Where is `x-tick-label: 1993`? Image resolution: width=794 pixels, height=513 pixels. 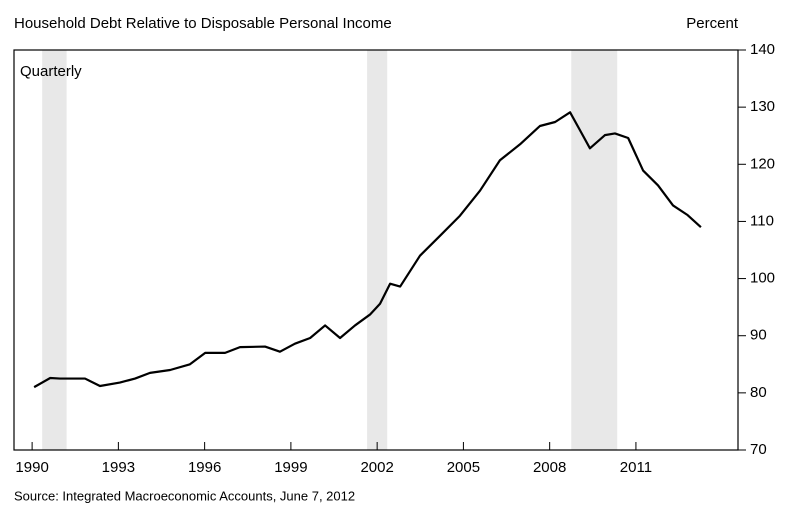
x-tick-label: 1993 is located at coordinates (118, 467).